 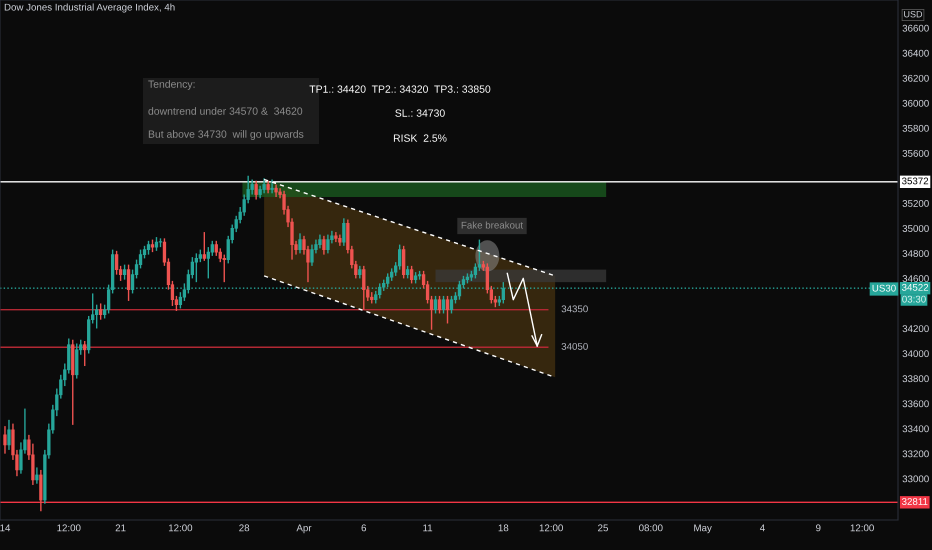 I want to click on y-tick-label: 35200, so click(x=915, y=203).